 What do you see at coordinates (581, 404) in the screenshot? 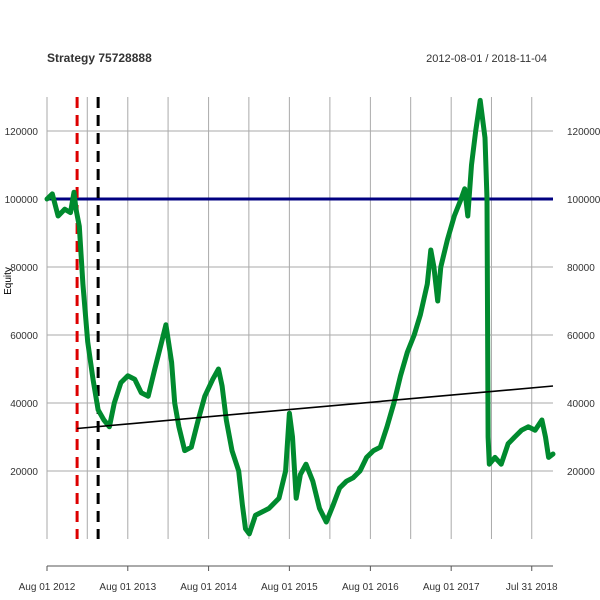
I see `y-tick-label-right: 40000` at bounding box center [581, 404].